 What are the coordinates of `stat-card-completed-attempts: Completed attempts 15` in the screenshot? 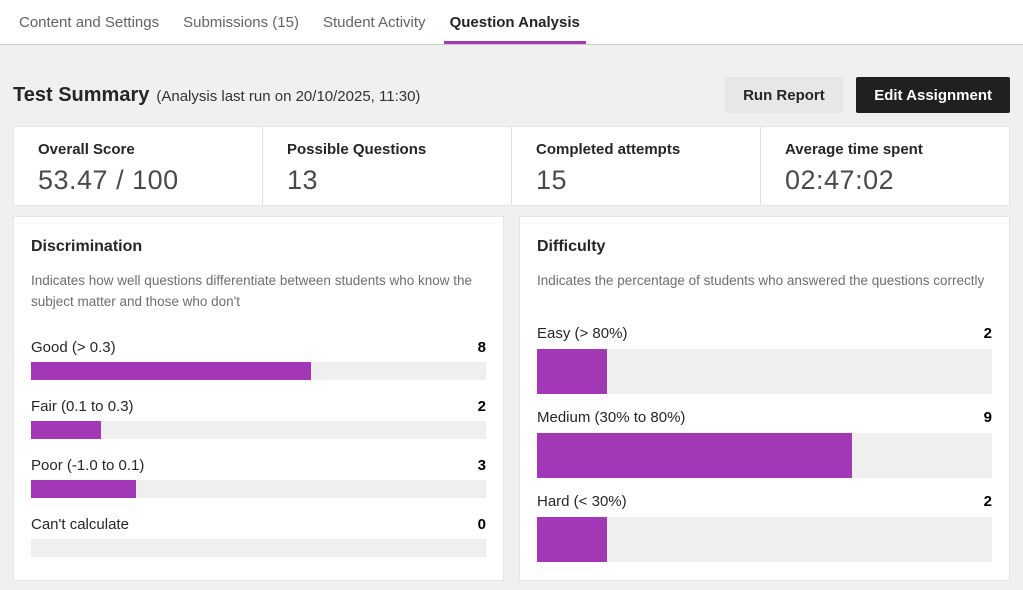 It's located at (635, 166).